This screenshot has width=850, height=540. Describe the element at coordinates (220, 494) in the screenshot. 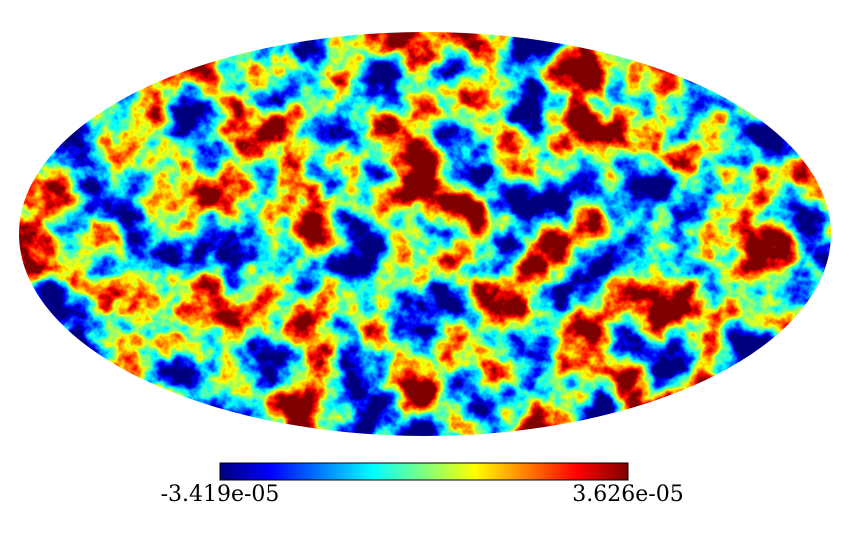

I see `colorbar-tick-label: -3.419e-05` at that location.